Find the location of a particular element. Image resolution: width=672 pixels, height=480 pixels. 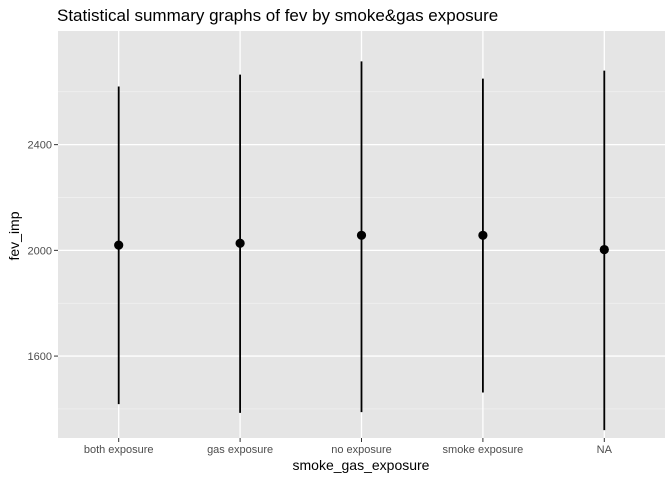

y-axis-title: fev_imp is located at coordinates (14, 235).